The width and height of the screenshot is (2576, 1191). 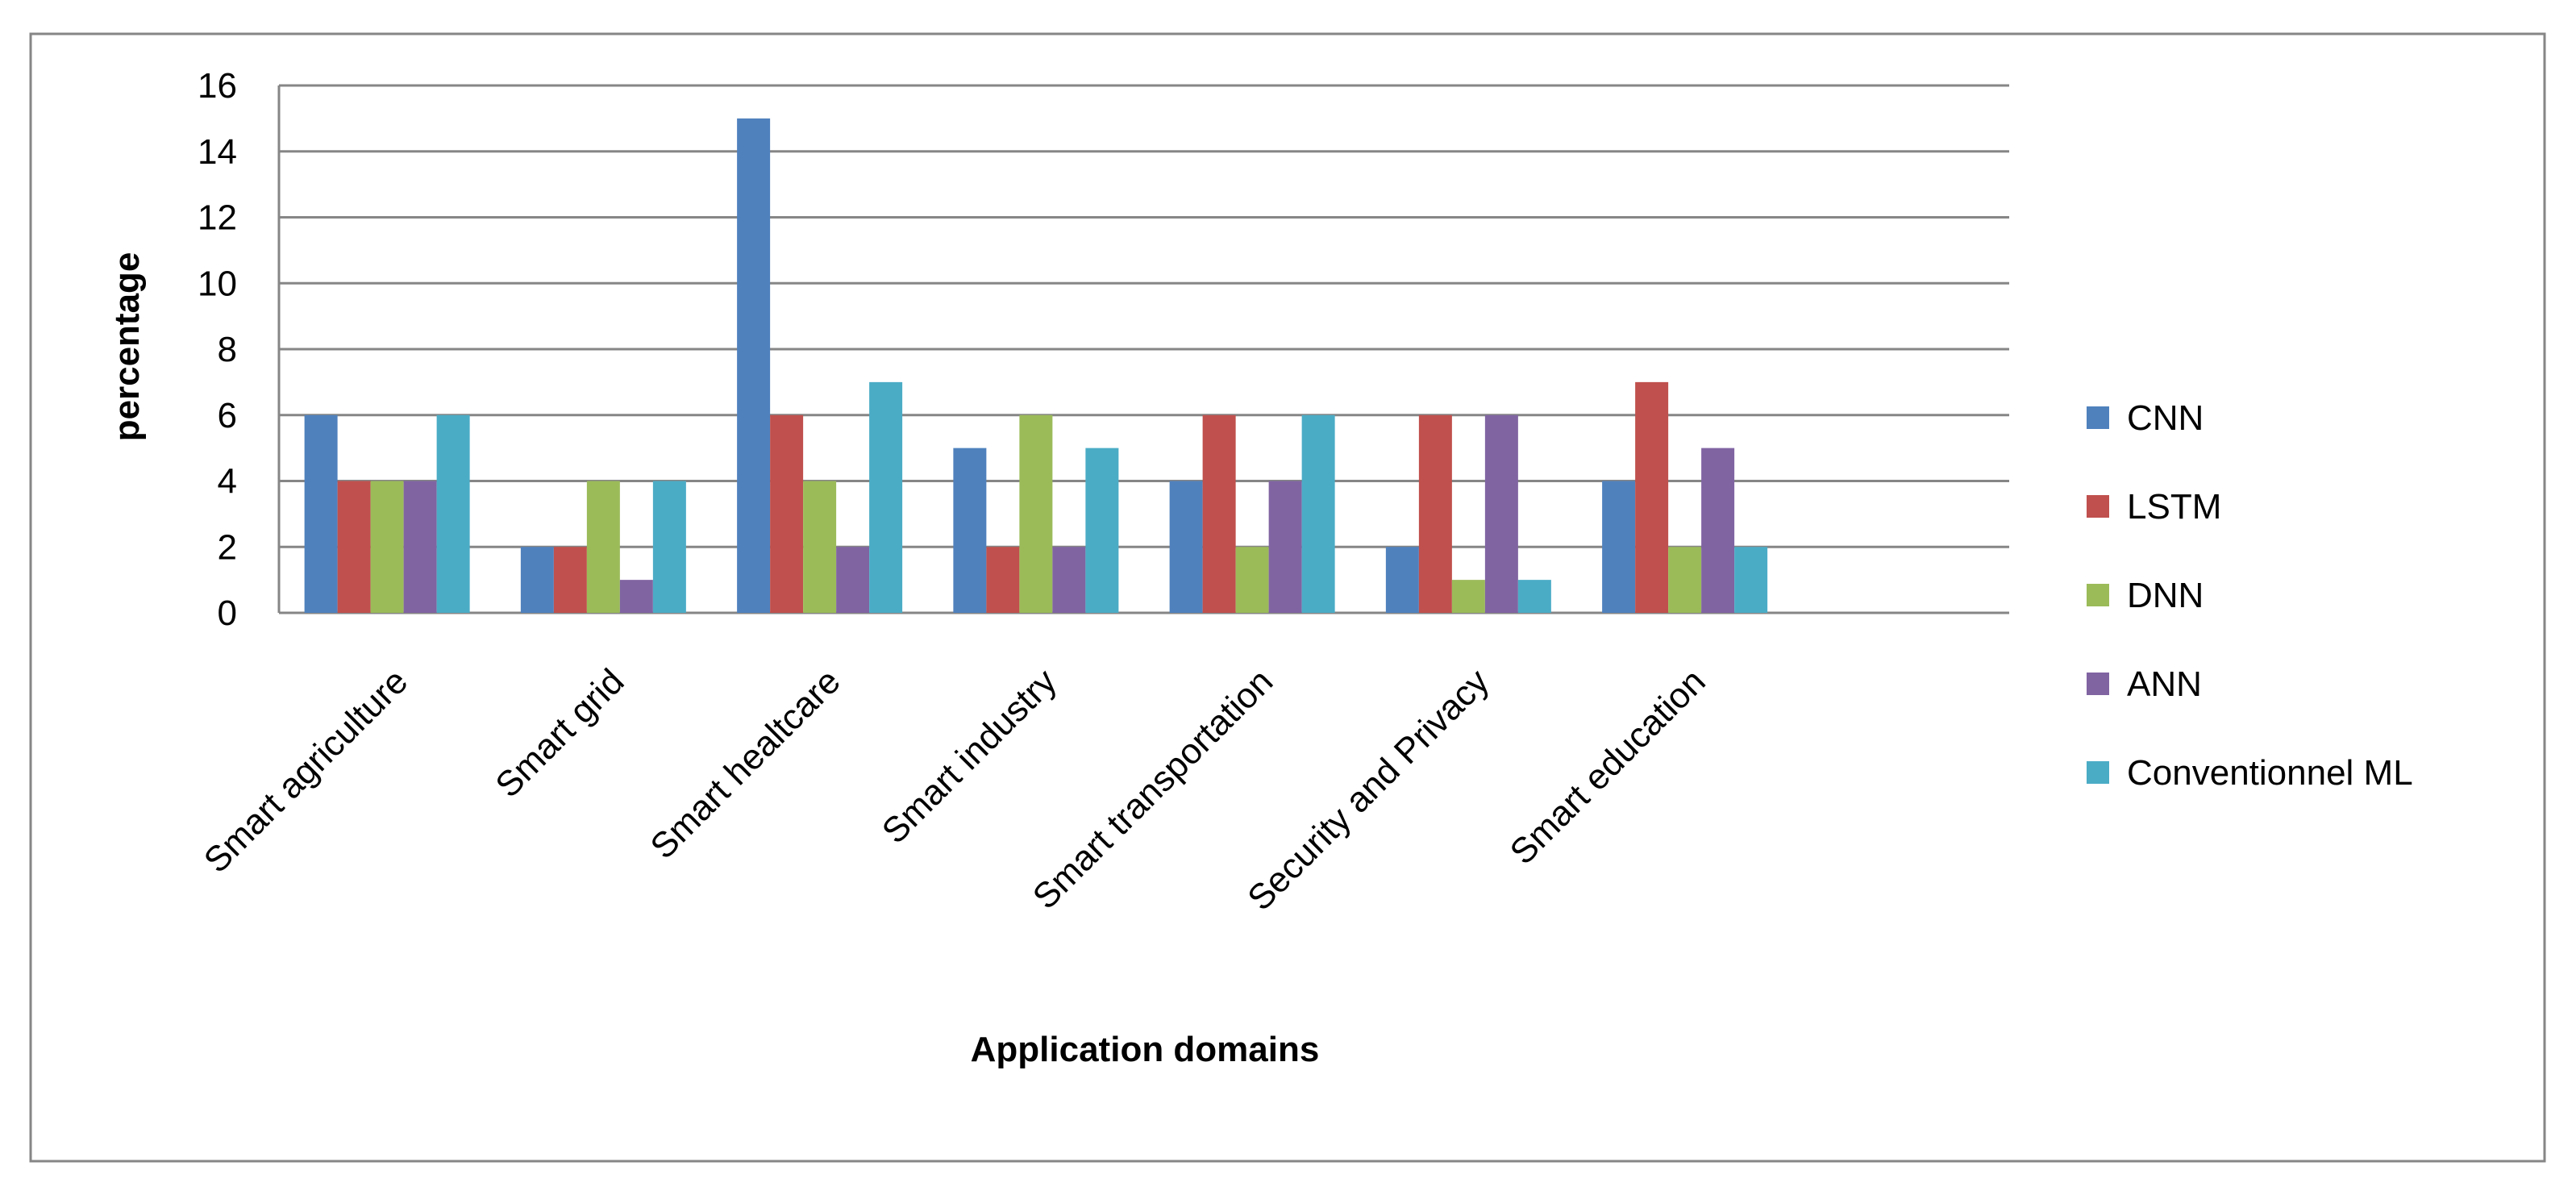 What do you see at coordinates (127, 347) in the screenshot?
I see `y-axis-title: percentage` at bounding box center [127, 347].